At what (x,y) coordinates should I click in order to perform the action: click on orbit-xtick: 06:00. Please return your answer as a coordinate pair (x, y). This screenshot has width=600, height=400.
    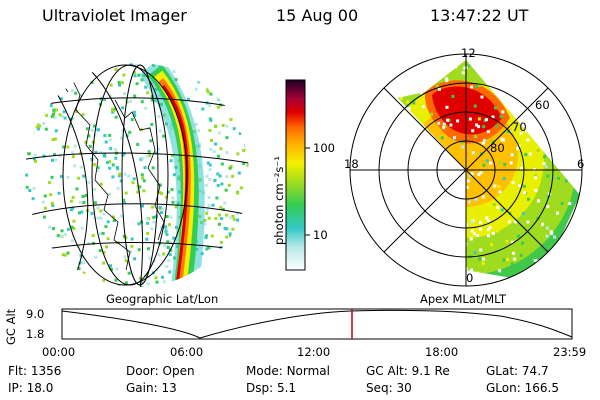
    Looking at the image, I should click on (187, 352).